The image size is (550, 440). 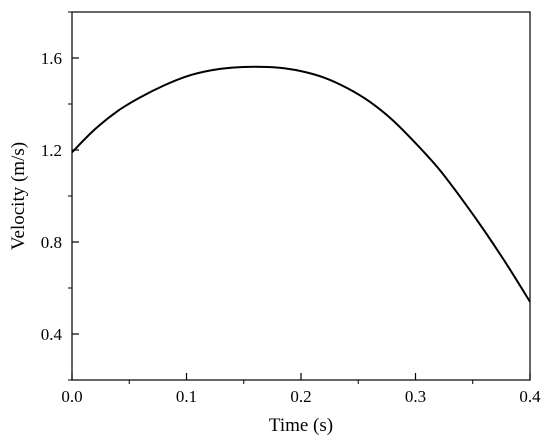 What do you see at coordinates (51, 58) in the screenshot?
I see `y-tick-label: 1.6` at bounding box center [51, 58].